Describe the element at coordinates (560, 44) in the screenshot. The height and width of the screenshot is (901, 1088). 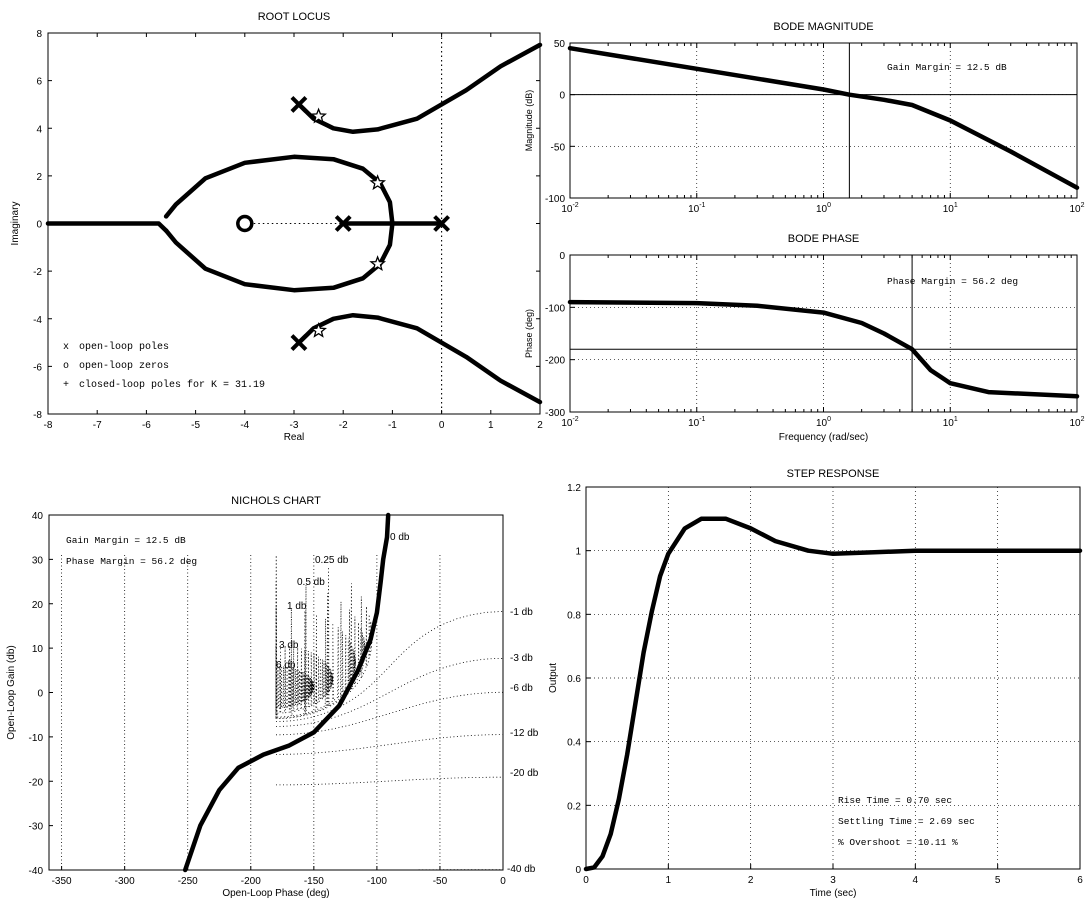
I see `y-tick-label: 50` at that location.